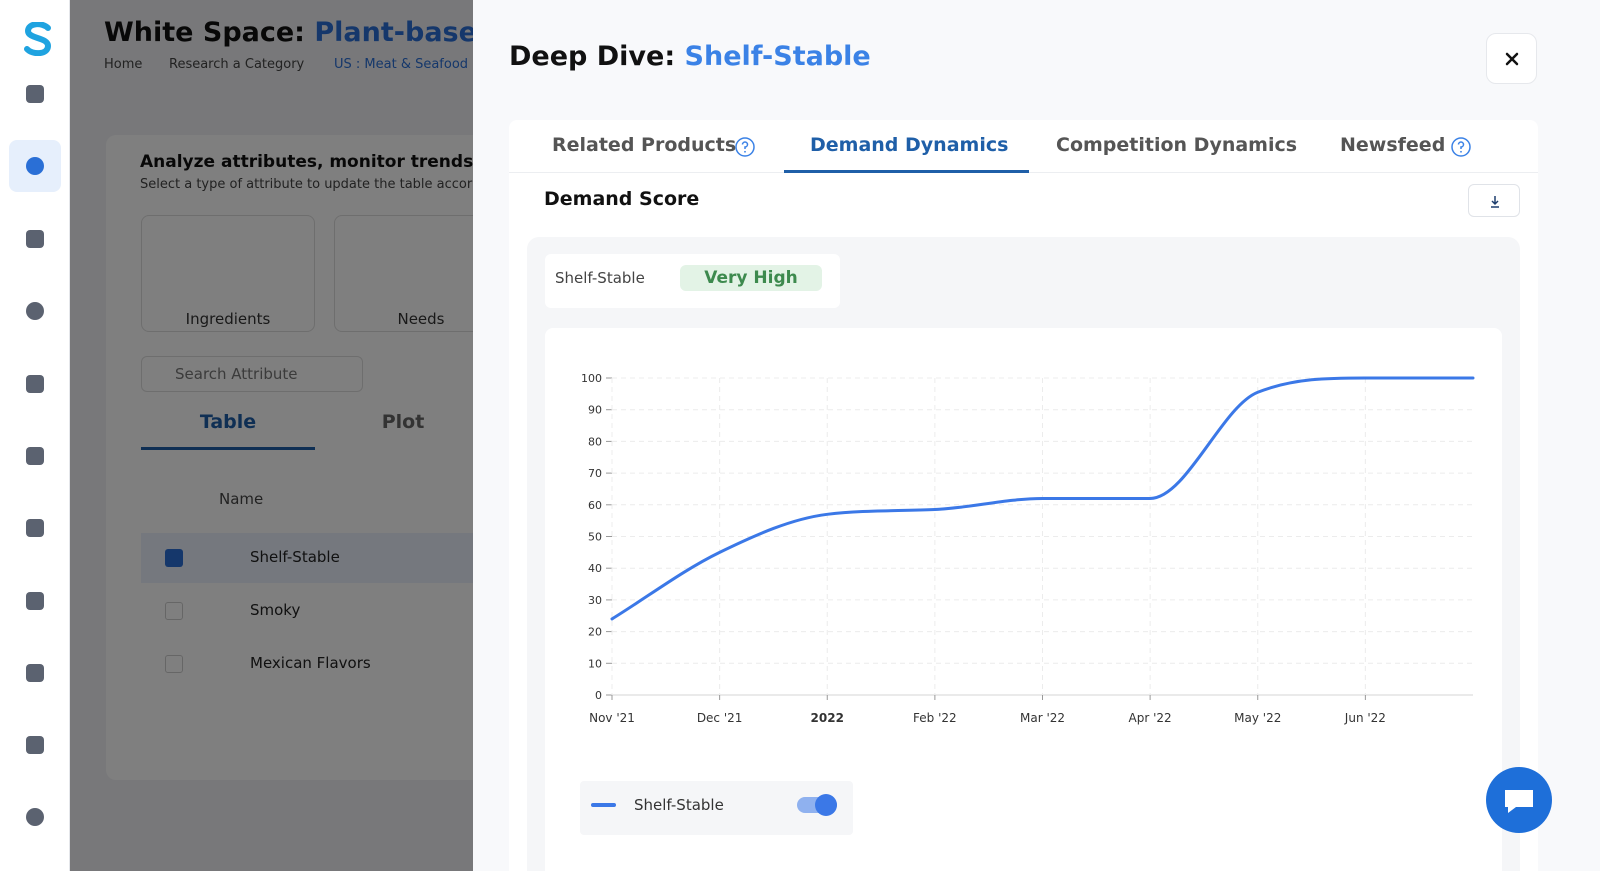 The height and width of the screenshot is (871, 1600). I want to click on tab-underline, so click(906, 171).